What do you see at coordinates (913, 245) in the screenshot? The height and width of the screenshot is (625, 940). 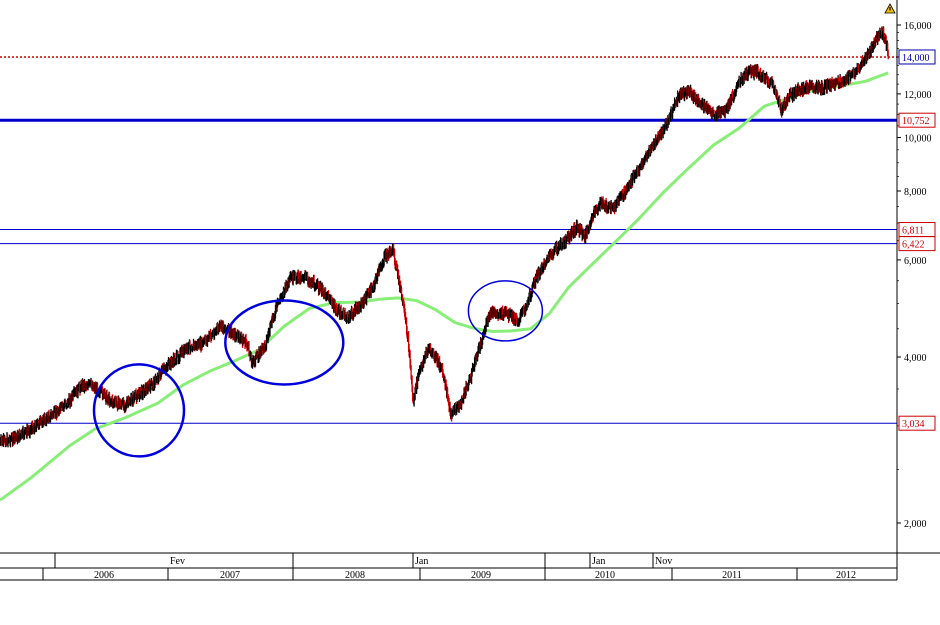 I see `level-label: 6,422` at bounding box center [913, 245].